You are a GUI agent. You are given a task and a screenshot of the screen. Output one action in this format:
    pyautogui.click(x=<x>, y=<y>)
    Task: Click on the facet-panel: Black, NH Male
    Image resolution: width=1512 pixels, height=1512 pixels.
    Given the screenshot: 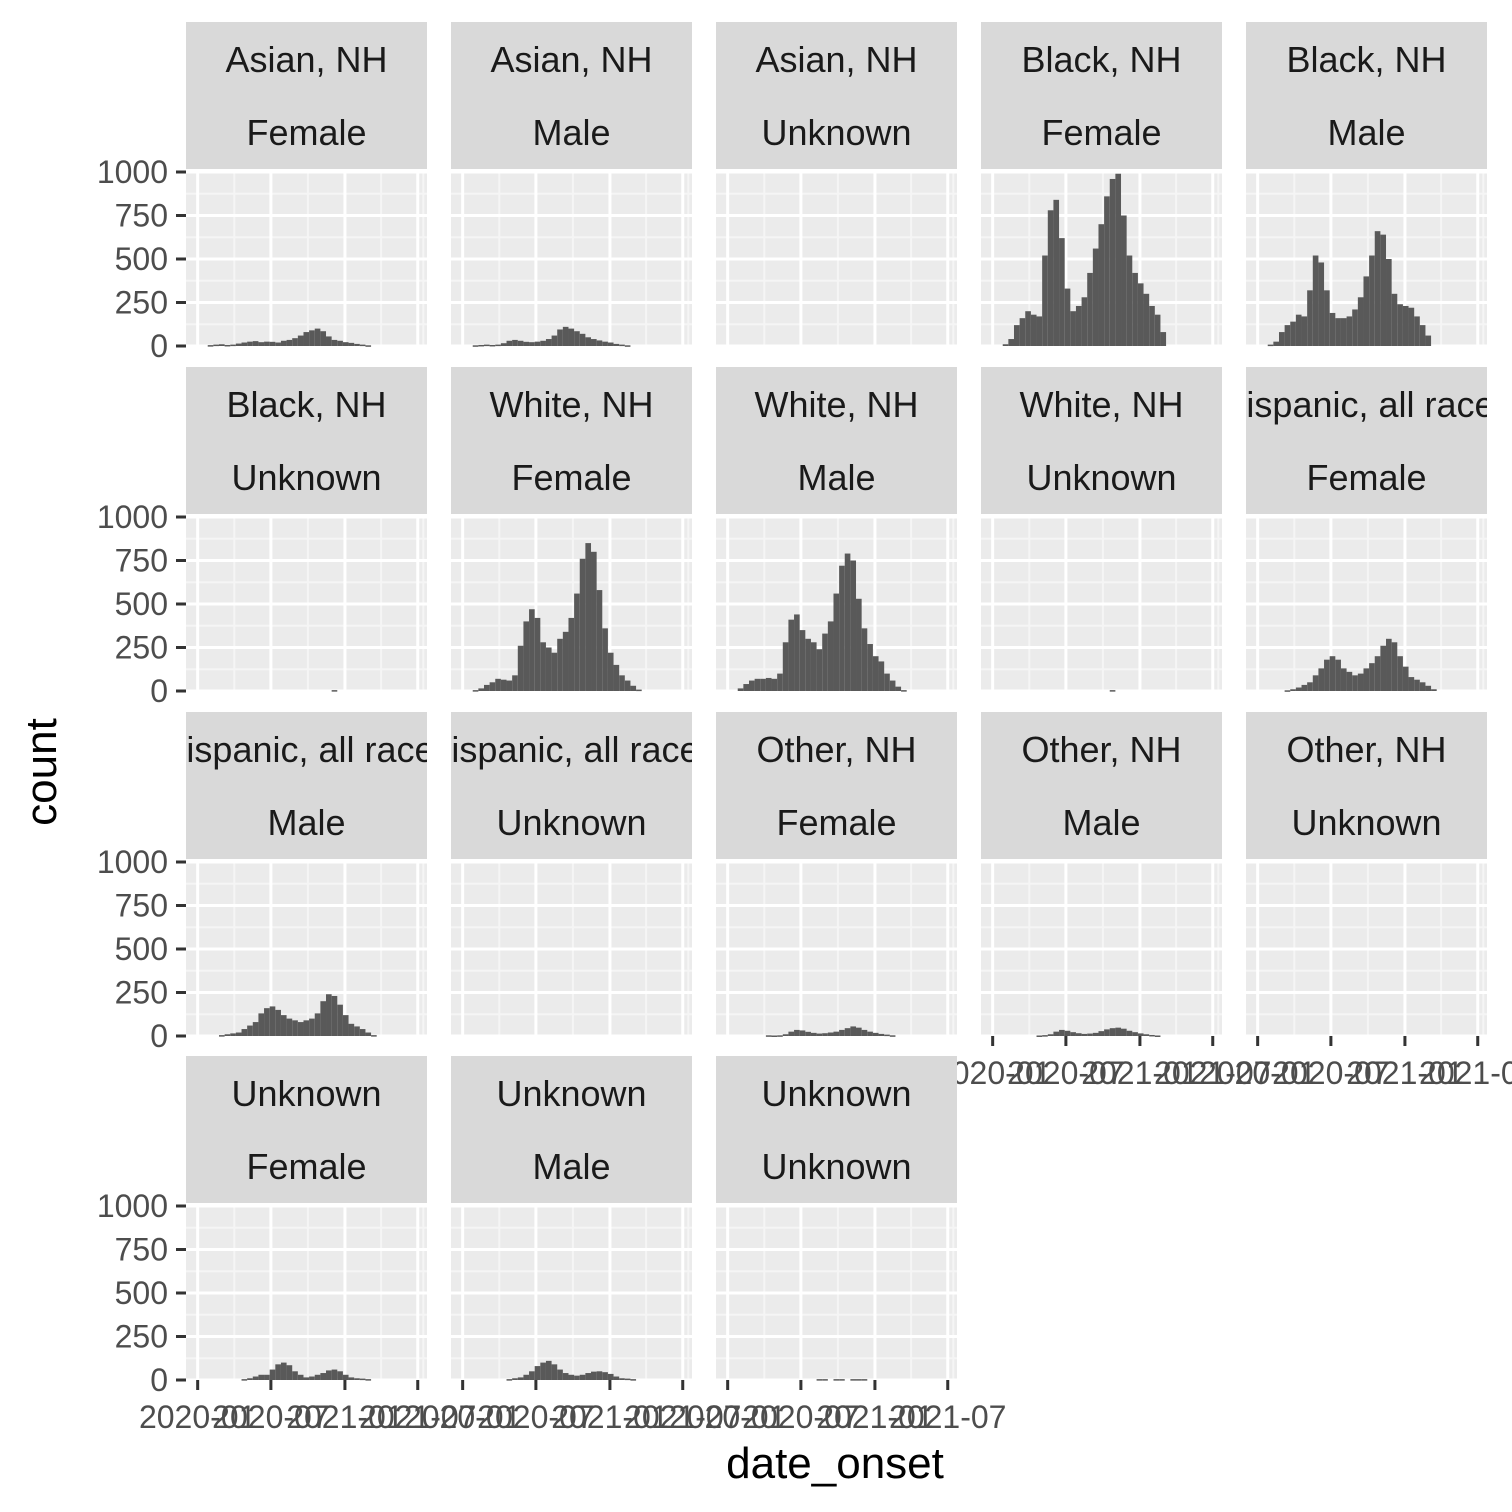 What is the action you would take?
    pyautogui.click(x=1366, y=185)
    